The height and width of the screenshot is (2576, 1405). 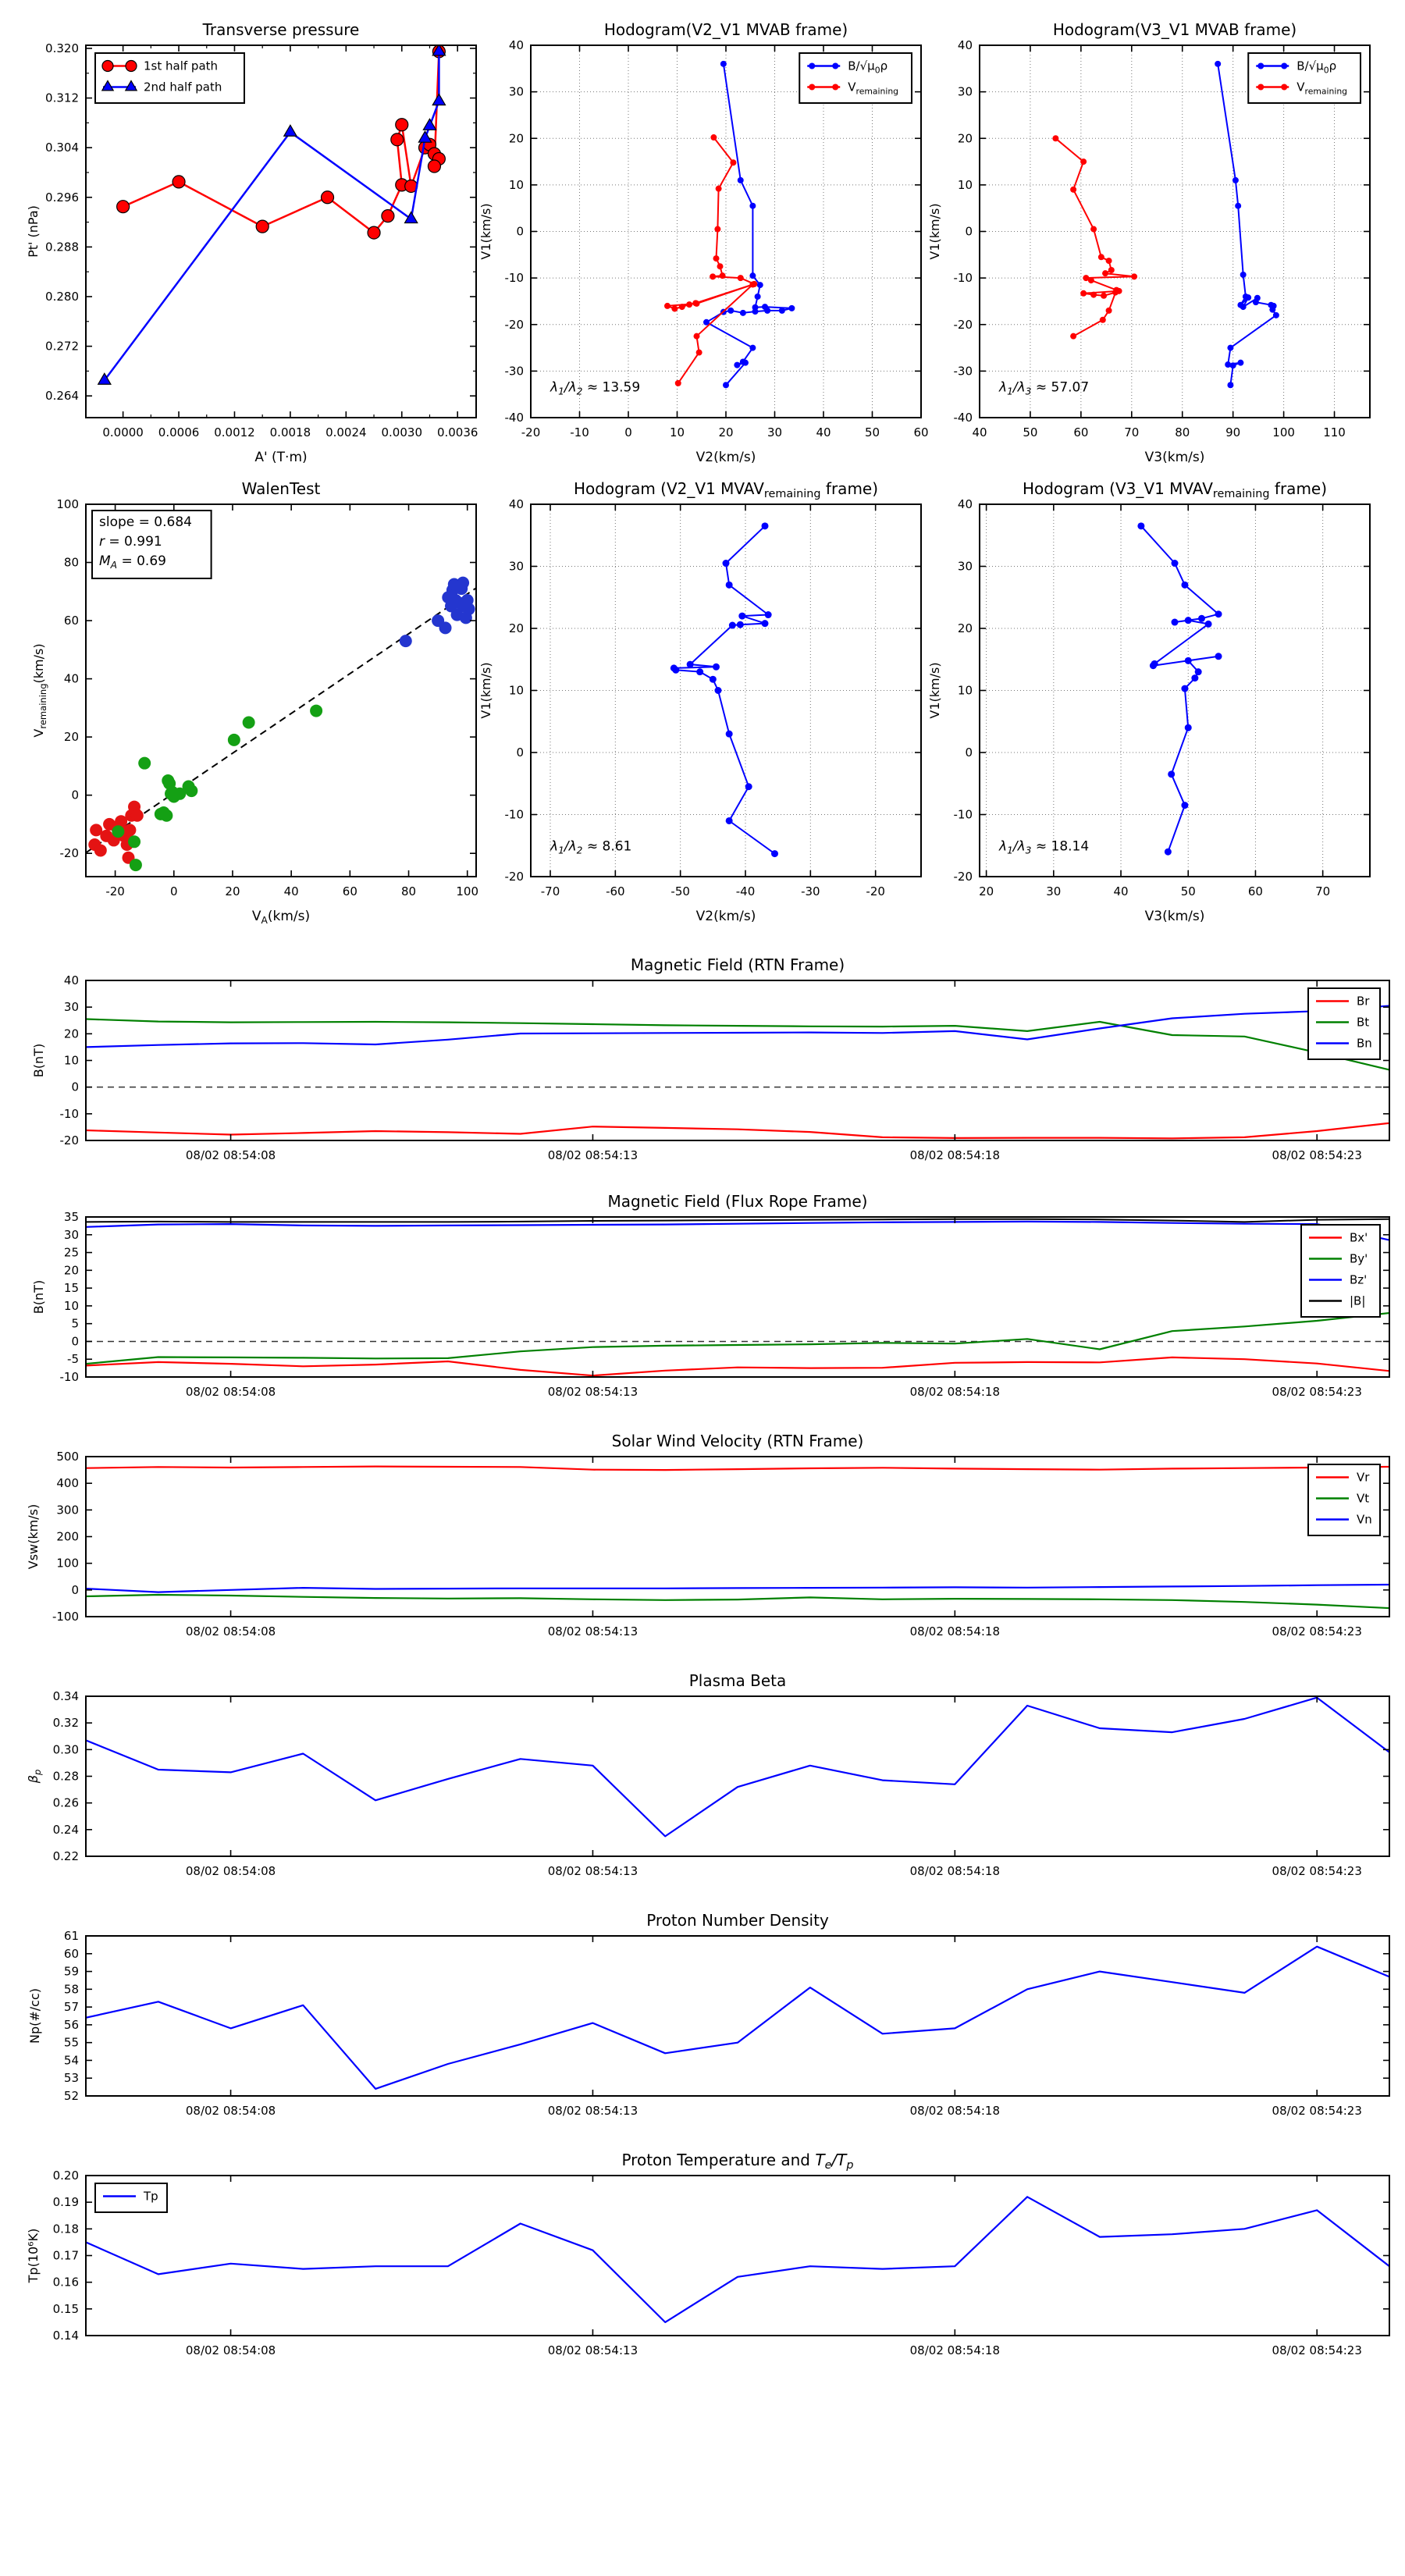 What do you see at coordinates (737, 2161) in the screenshot?
I see `panel-title: Proton Temperature and Te/Tp` at bounding box center [737, 2161].